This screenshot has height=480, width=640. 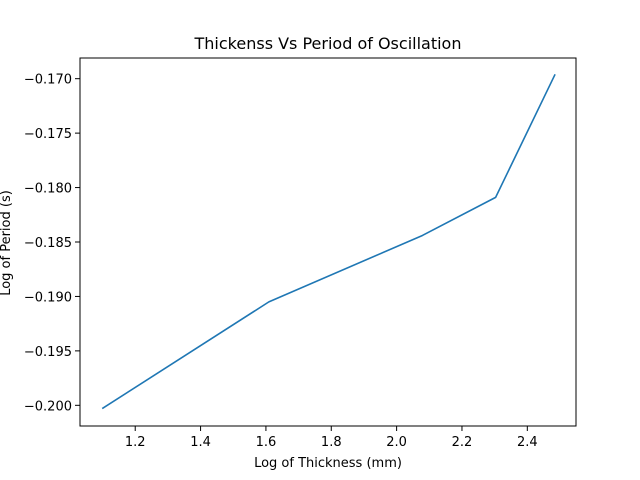 What do you see at coordinates (328, 463) in the screenshot?
I see `x-axis-label: Log of Thickness (mm)` at bounding box center [328, 463].